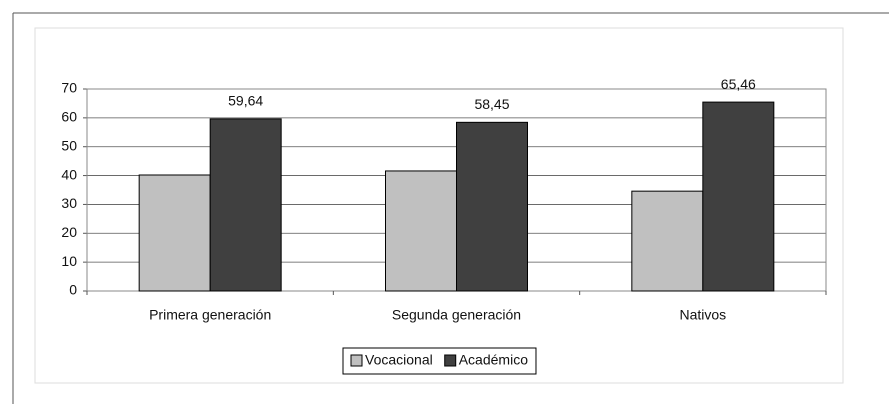  Describe the element at coordinates (69, 145) in the screenshot. I see `y-tick-label: 50` at that location.